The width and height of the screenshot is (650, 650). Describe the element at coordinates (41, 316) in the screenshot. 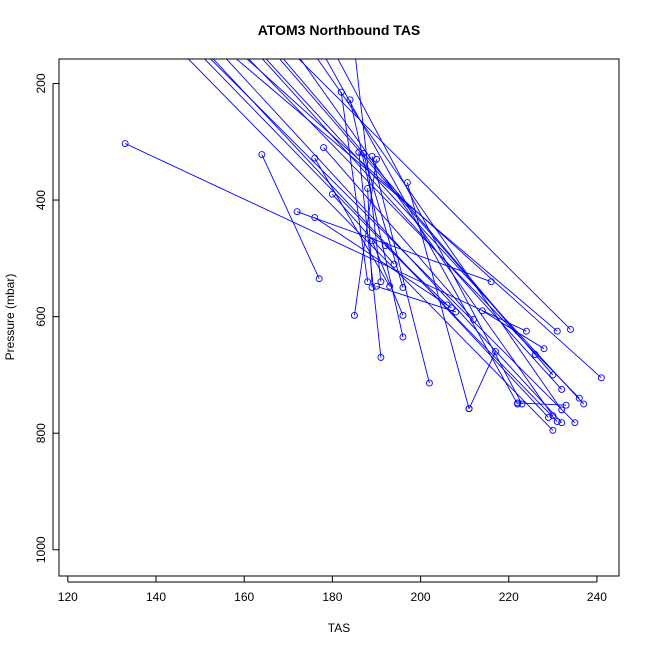

I see `y-tick-label: 600` at that location.